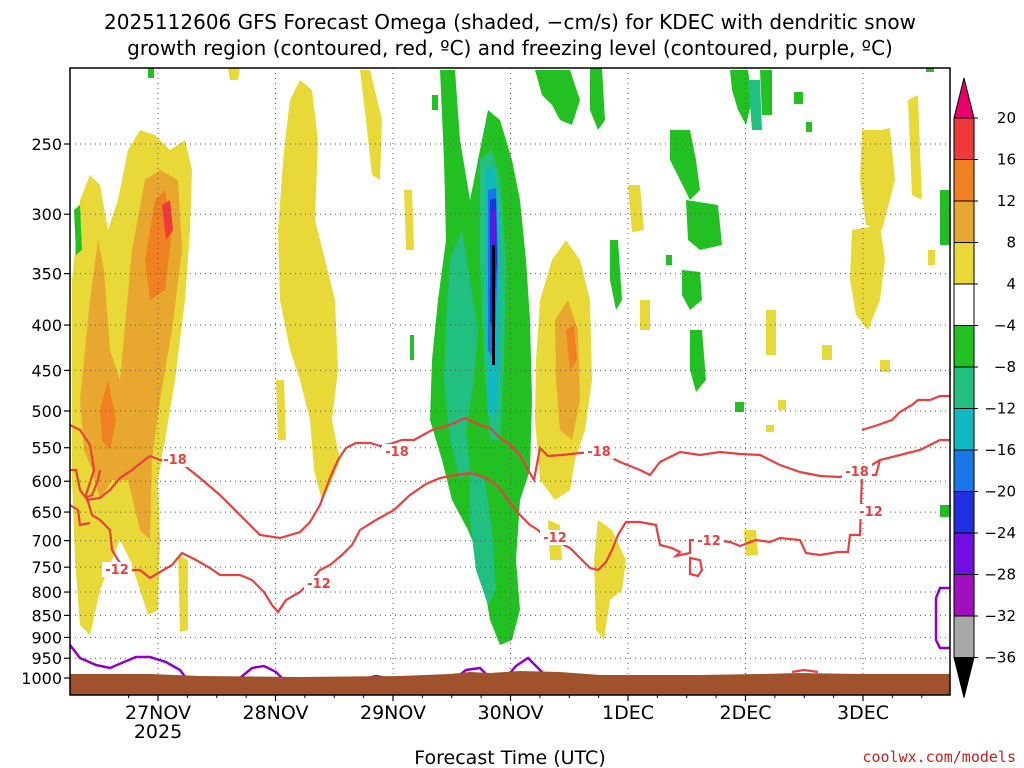  I want to click on colorbar-min-arrow, so click(964, 677).